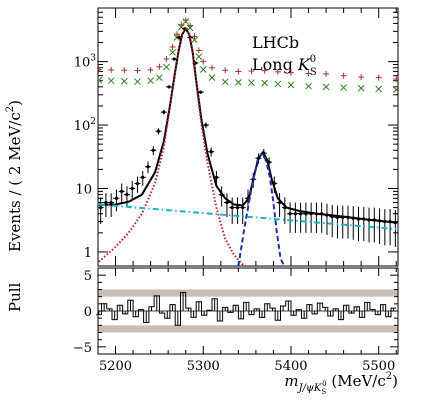  I want to click on pull-x-ticks, so click(256, 311).